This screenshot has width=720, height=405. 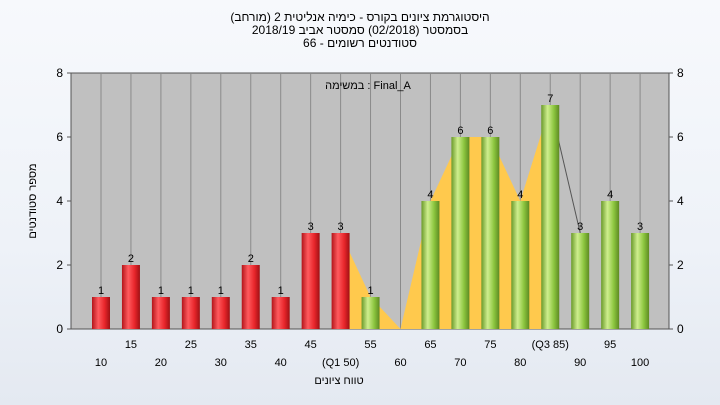 What do you see at coordinates (370, 345) in the screenshot?
I see `x-tick-label: 55` at bounding box center [370, 345].